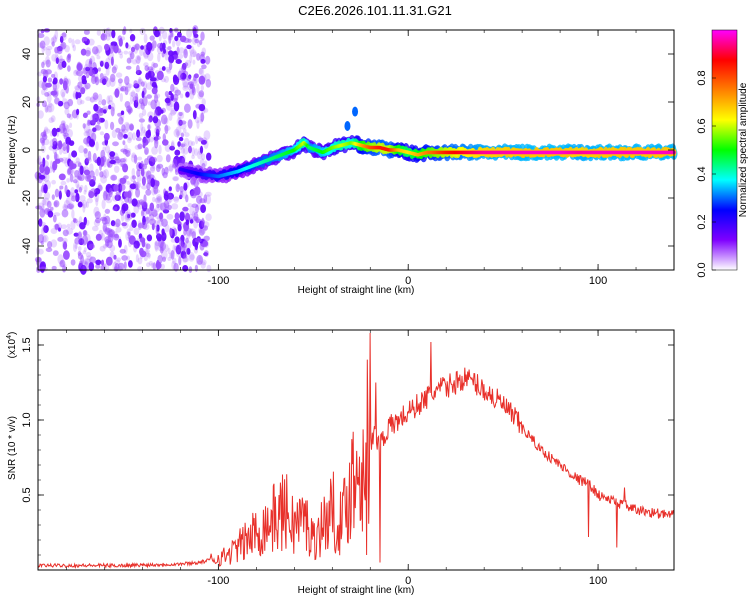  Describe the element at coordinates (356, 290) in the screenshot. I see `spectrogram-x-label: Height of straight line (km)` at that location.